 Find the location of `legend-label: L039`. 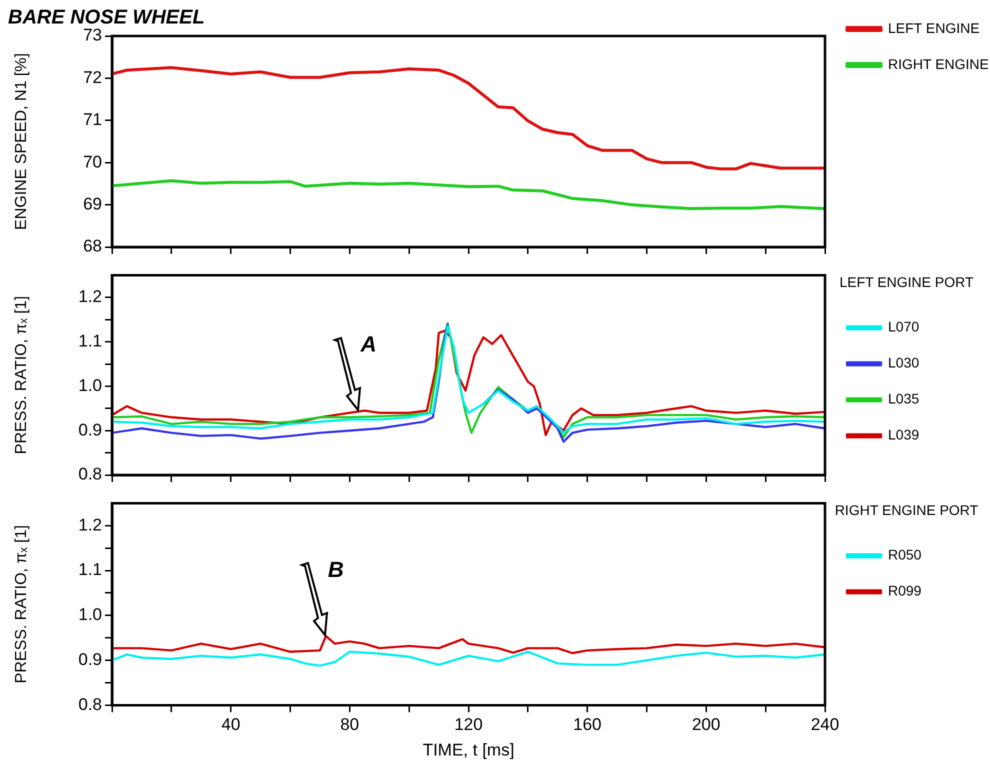

legend-label: L039 is located at coordinates (904, 434).